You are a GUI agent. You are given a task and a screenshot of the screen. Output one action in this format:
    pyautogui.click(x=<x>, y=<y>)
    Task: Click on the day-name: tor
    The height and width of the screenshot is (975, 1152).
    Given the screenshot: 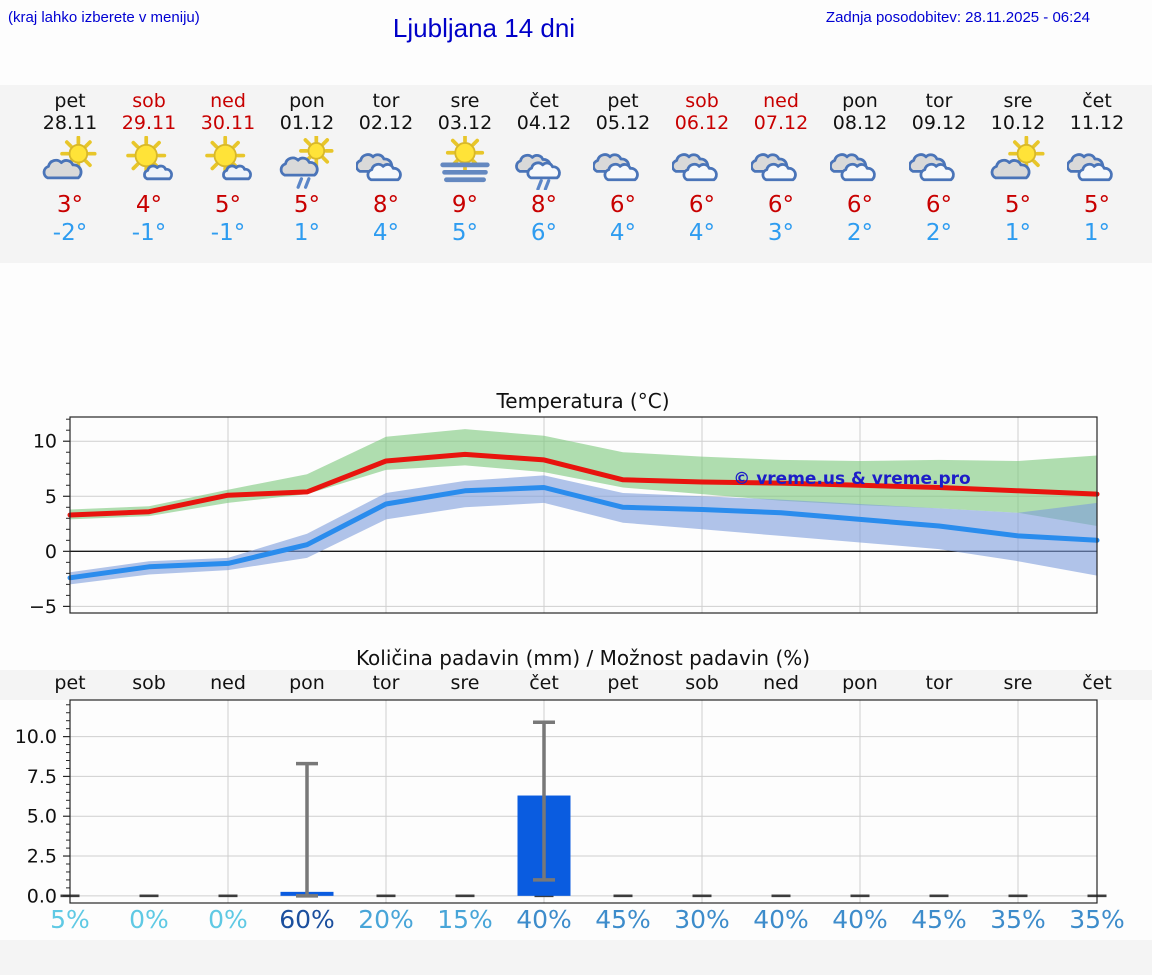 What is the action you would take?
    pyautogui.click(x=386, y=101)
    